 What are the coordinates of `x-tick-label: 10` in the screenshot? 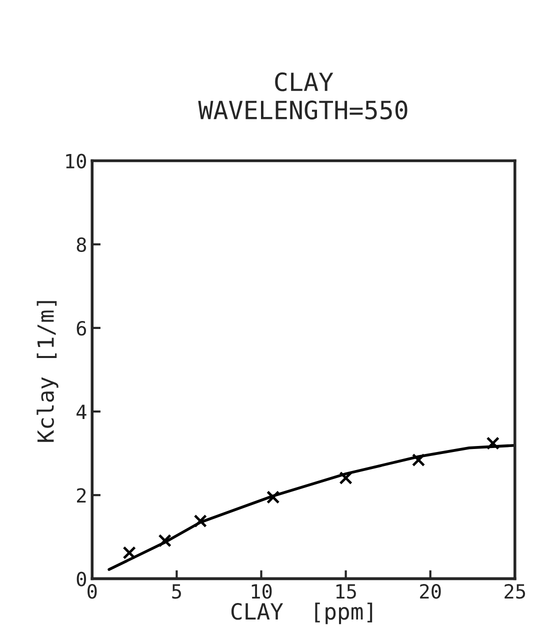 It's located at (262, 591).